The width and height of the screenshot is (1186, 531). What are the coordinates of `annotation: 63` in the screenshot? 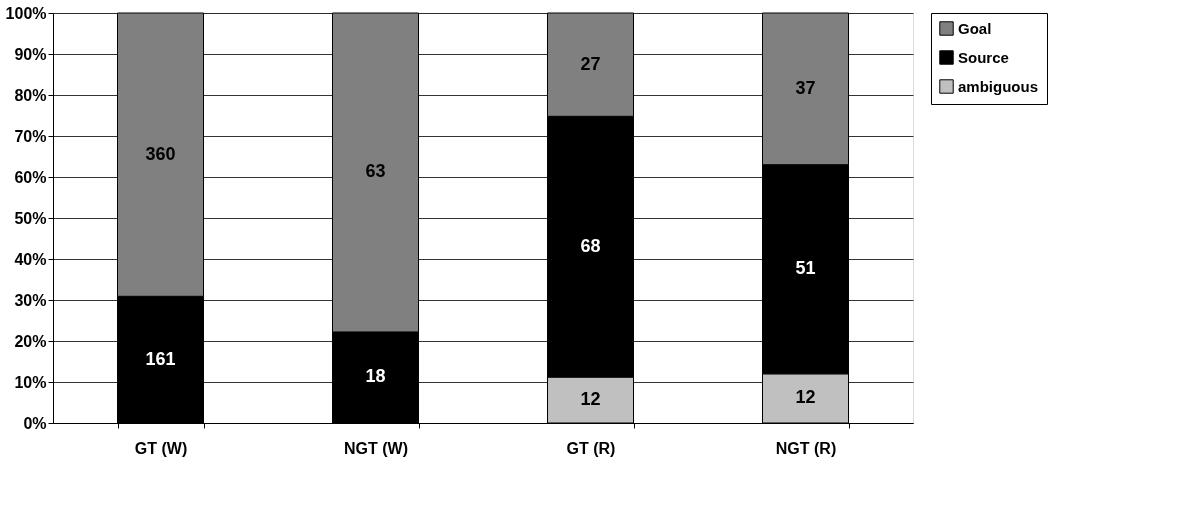 It's located at (375, 171).